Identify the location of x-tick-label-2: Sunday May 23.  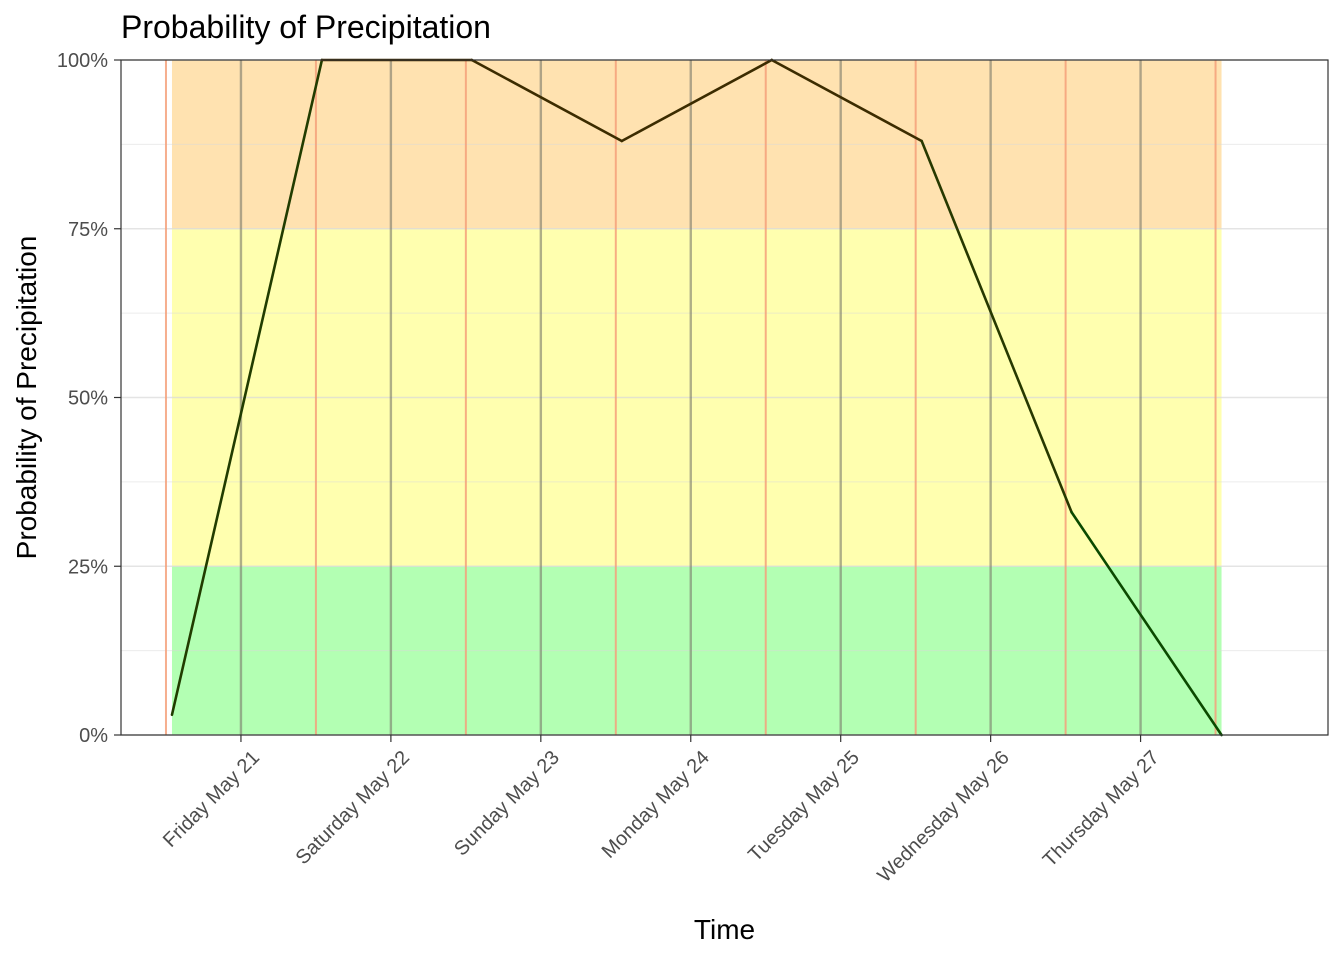
(507, 804).